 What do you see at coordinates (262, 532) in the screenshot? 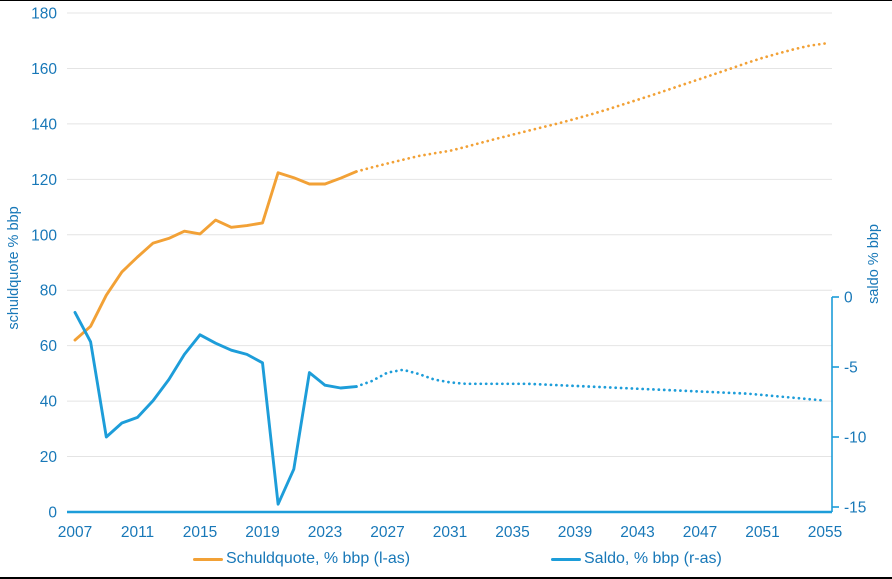
I see `x-tick-label: 2019` at bounding box center [262, 532].